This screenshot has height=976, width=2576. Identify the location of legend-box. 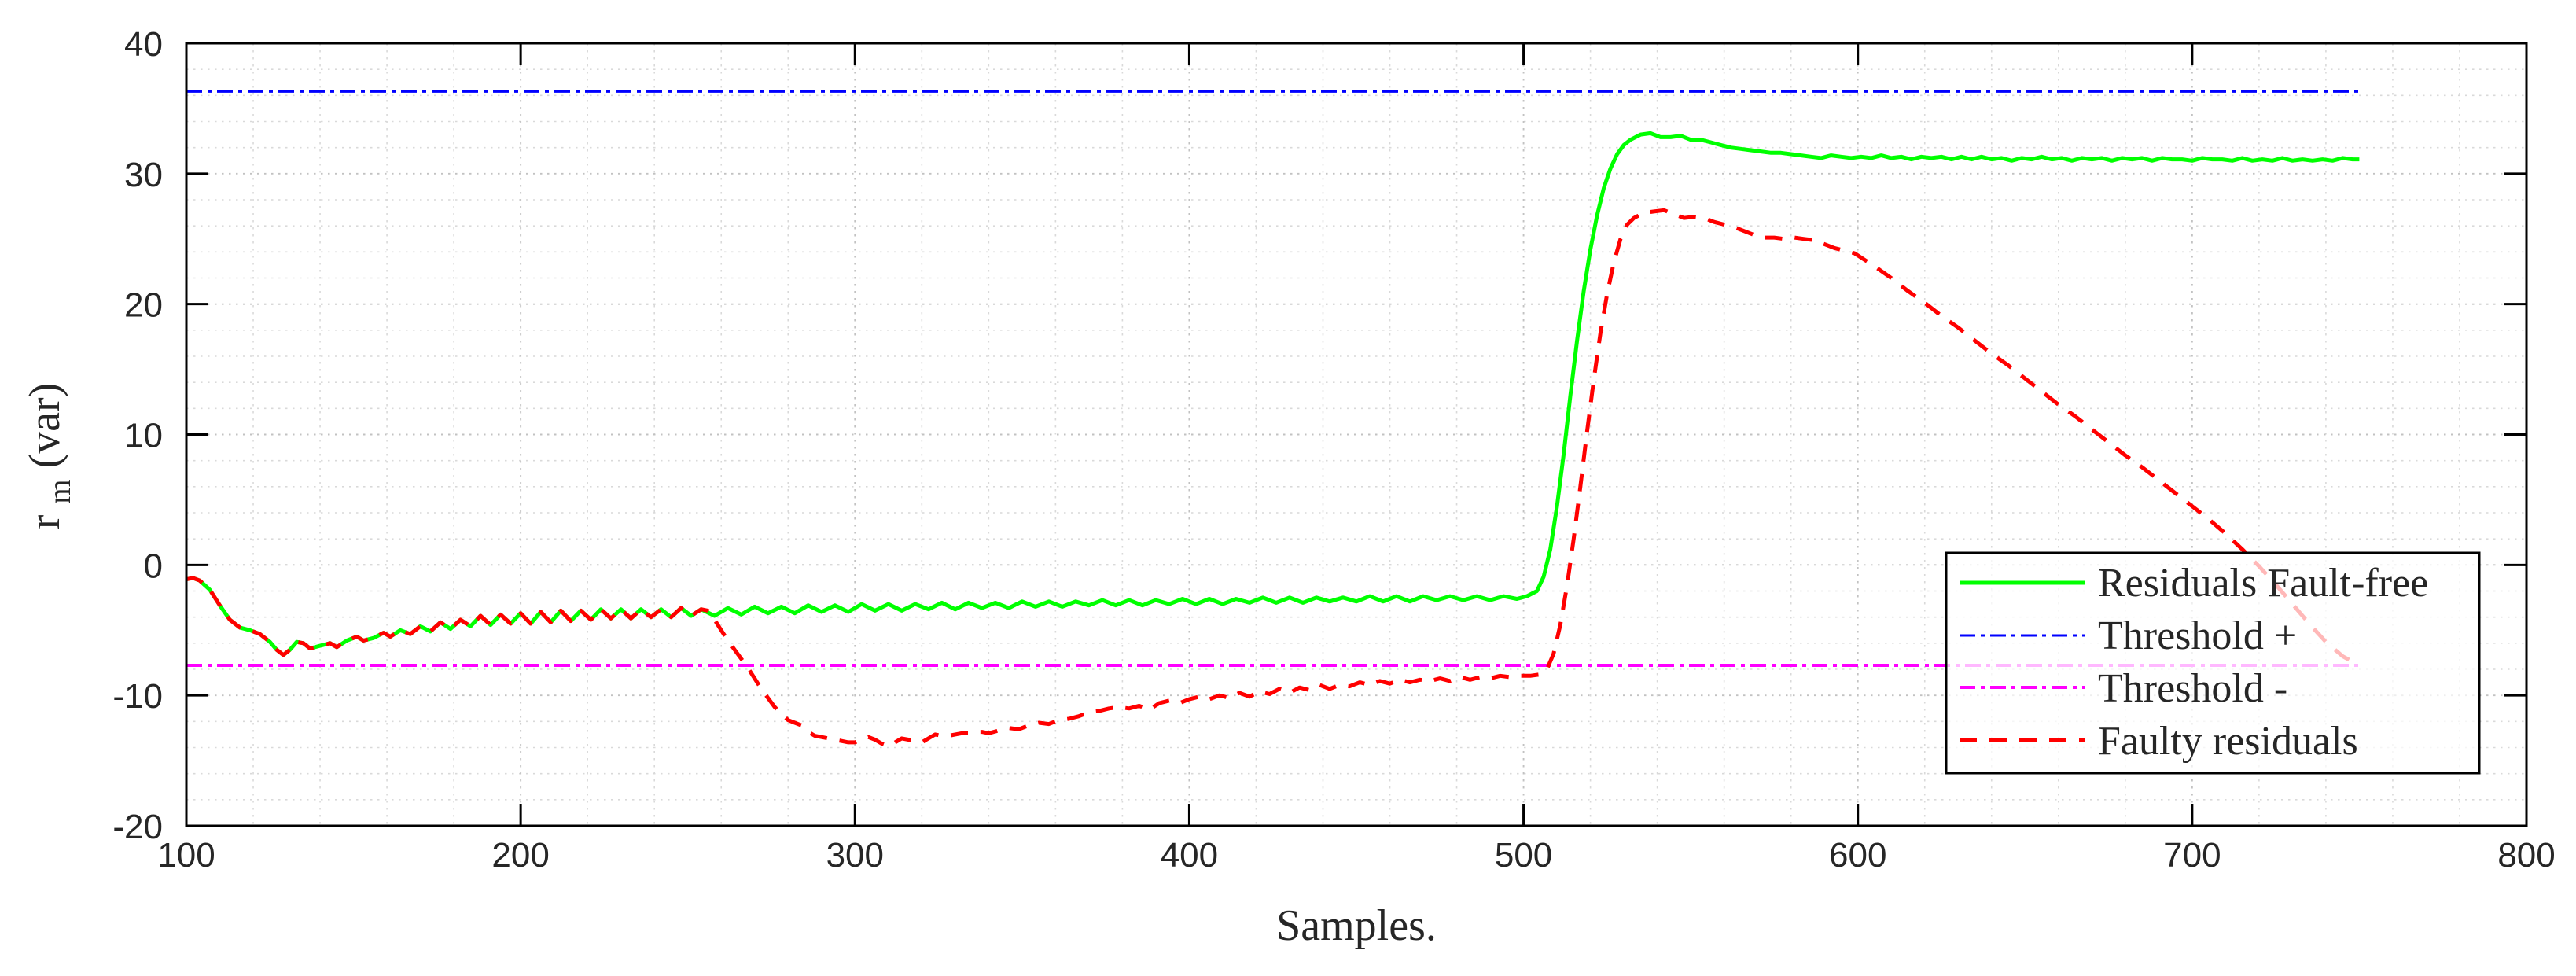
(2213, 663).